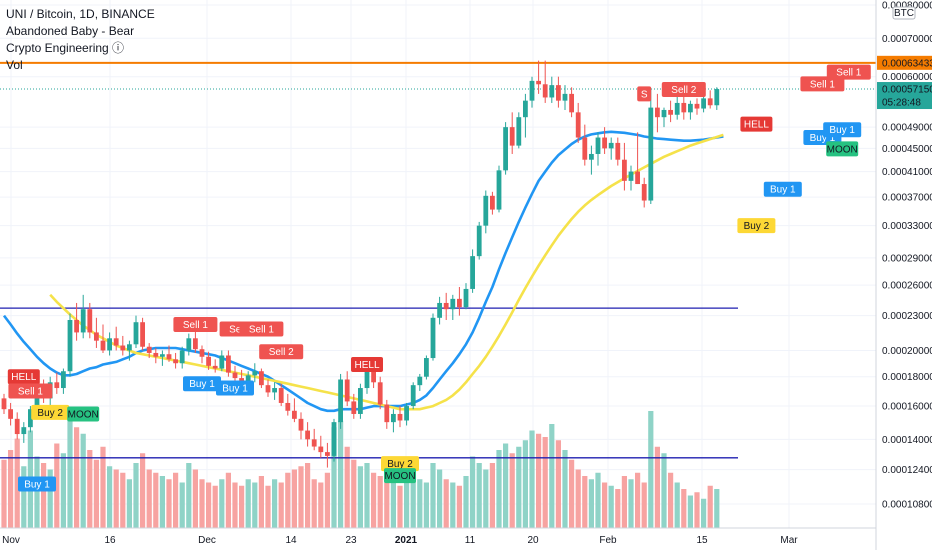 This screenshot has width=932, height=550. I want to click on price-tag-countdown, so click(904, 102).